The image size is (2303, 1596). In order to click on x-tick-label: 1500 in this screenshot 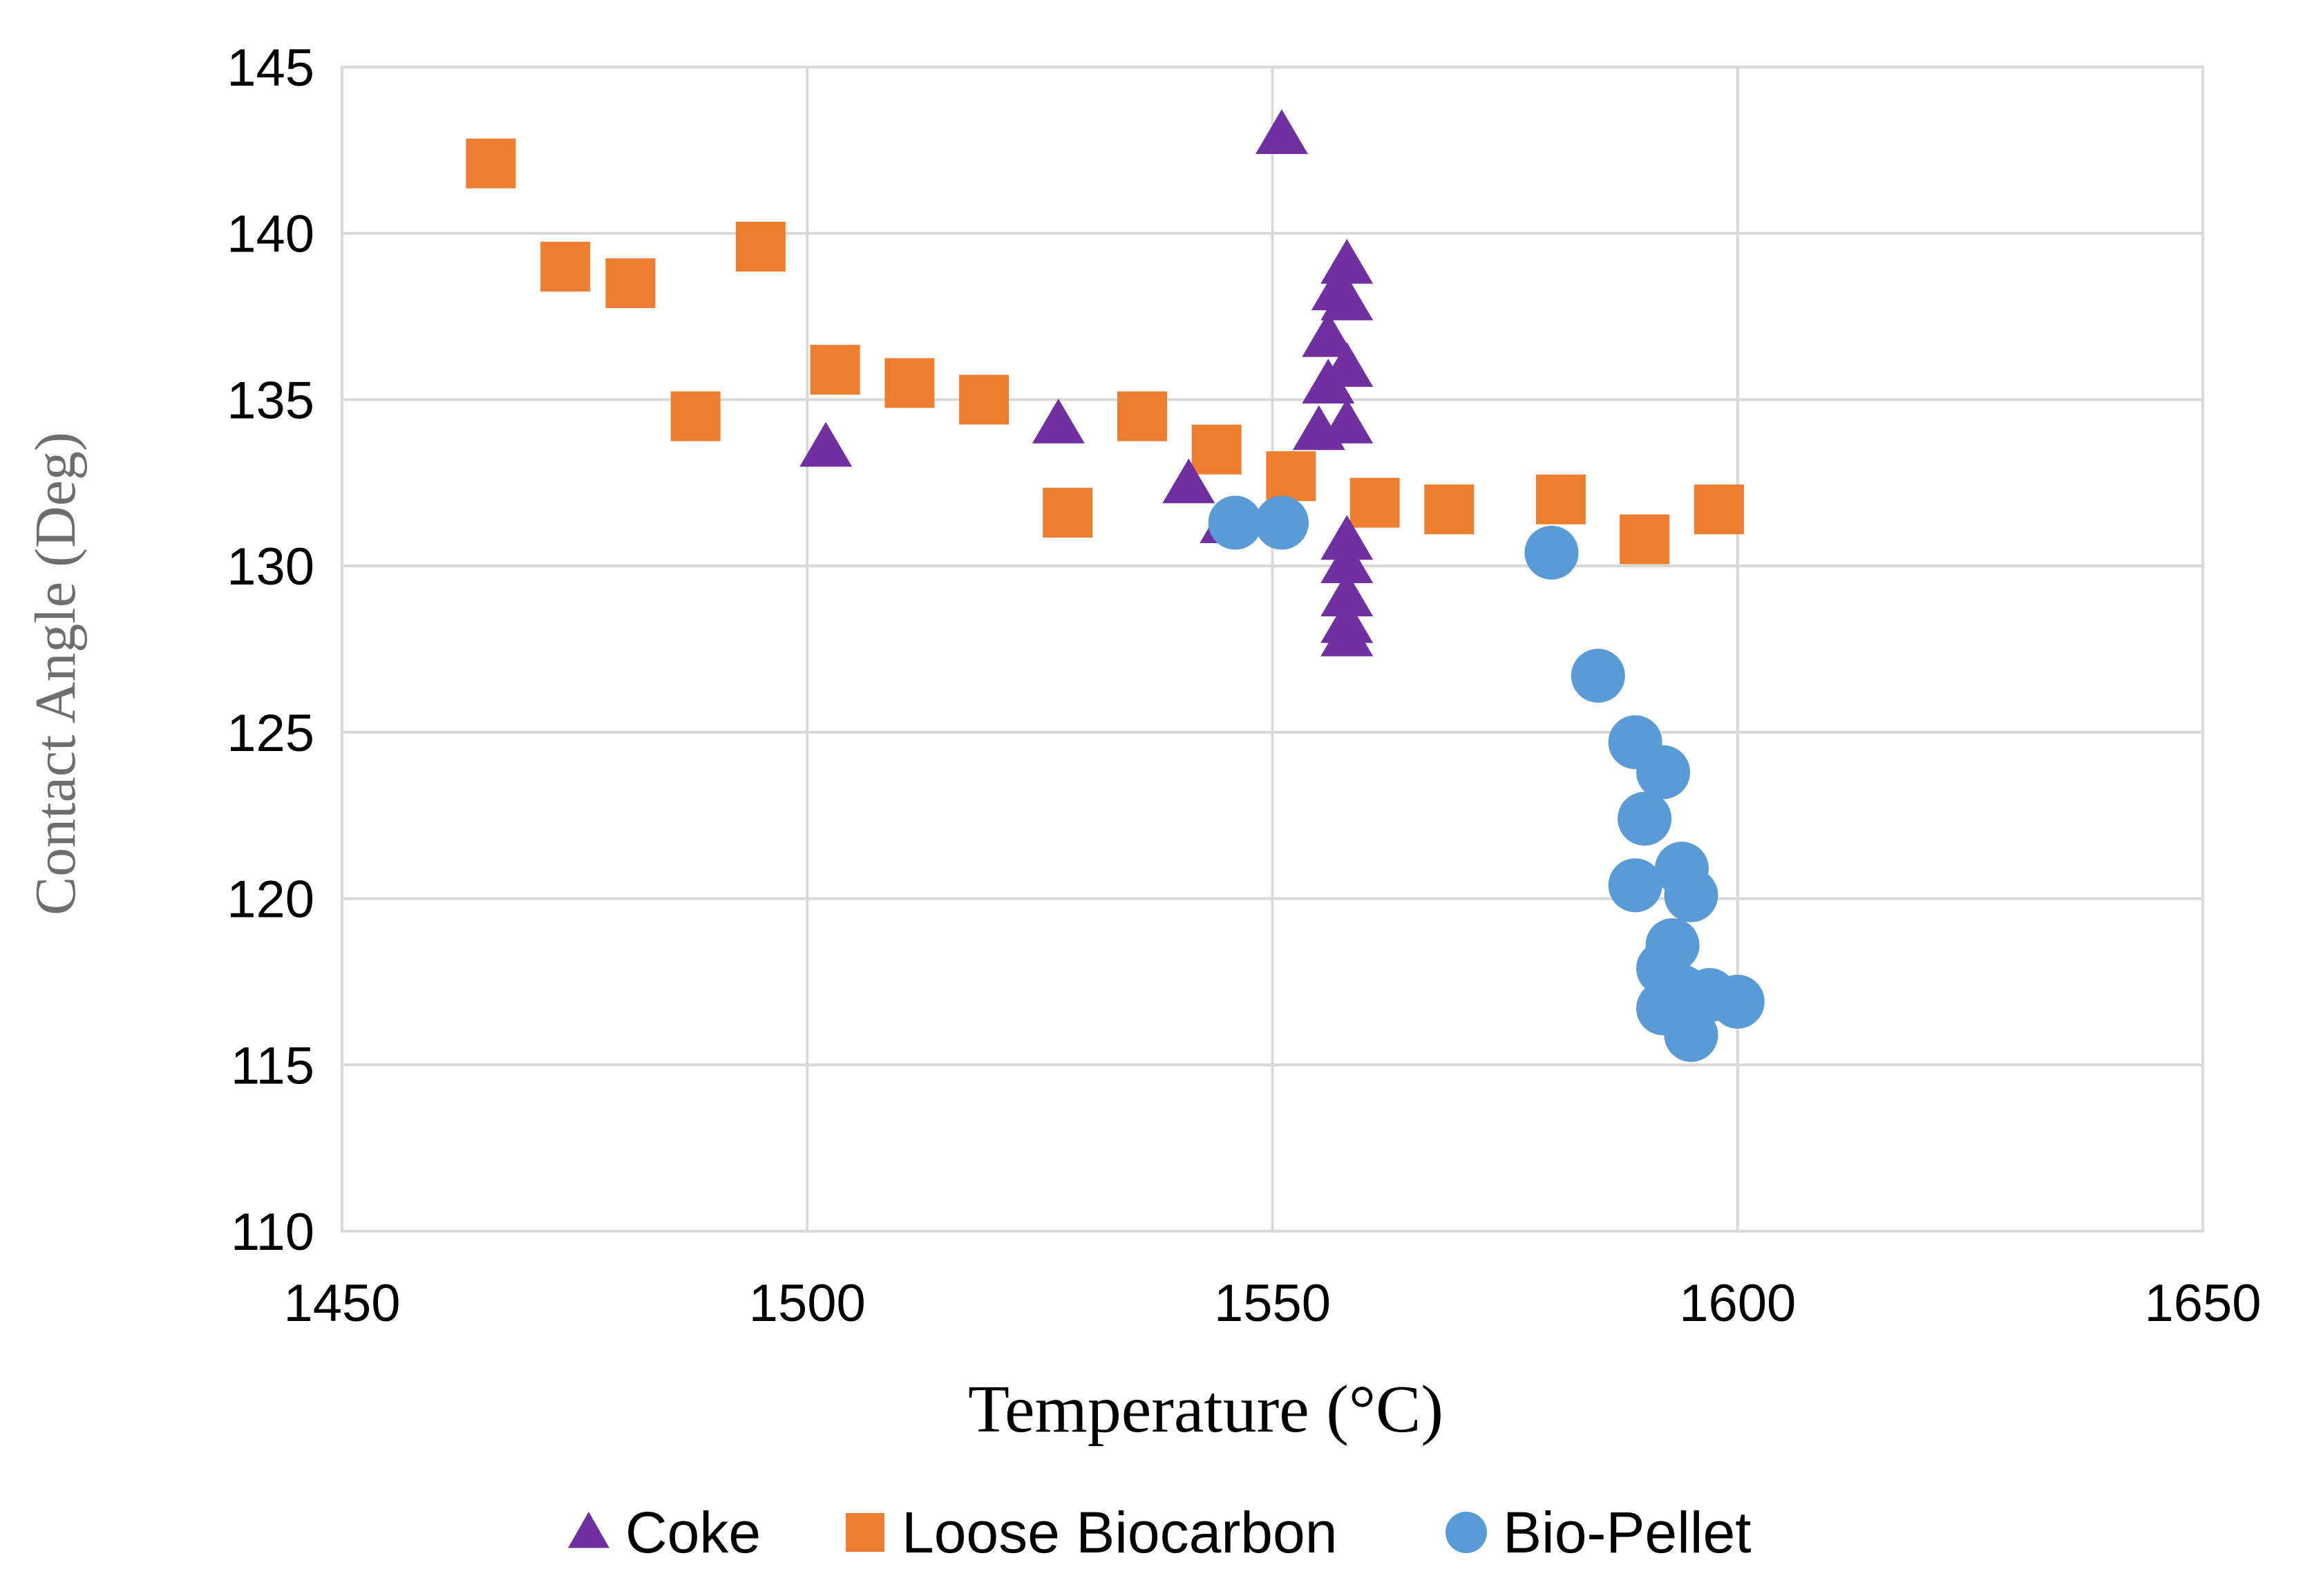, I will do `click(808, 1304)`.